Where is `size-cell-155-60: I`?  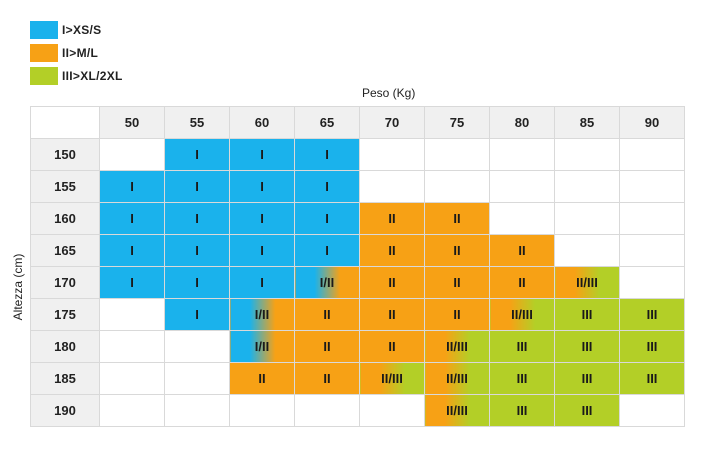
size-cell-155-60: I is located at coordinates (262, 186).